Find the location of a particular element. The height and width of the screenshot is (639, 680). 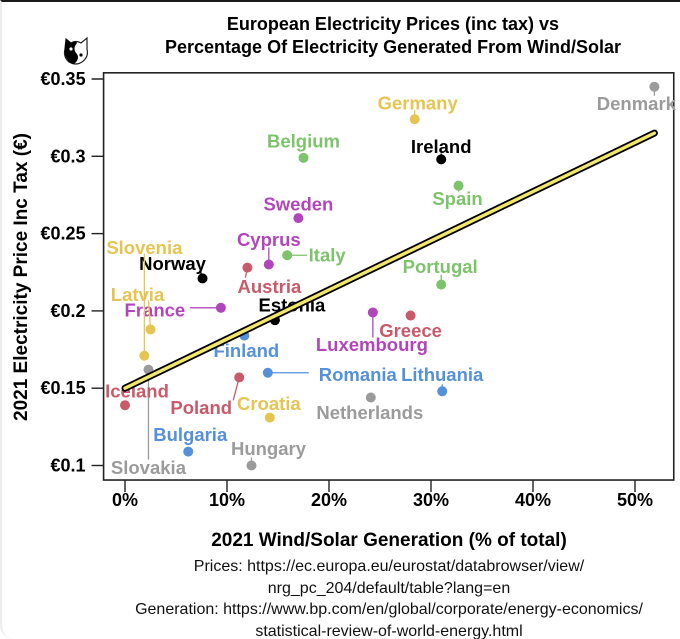

point-label-belgium: Belgium is located at coordinates (303, 140).